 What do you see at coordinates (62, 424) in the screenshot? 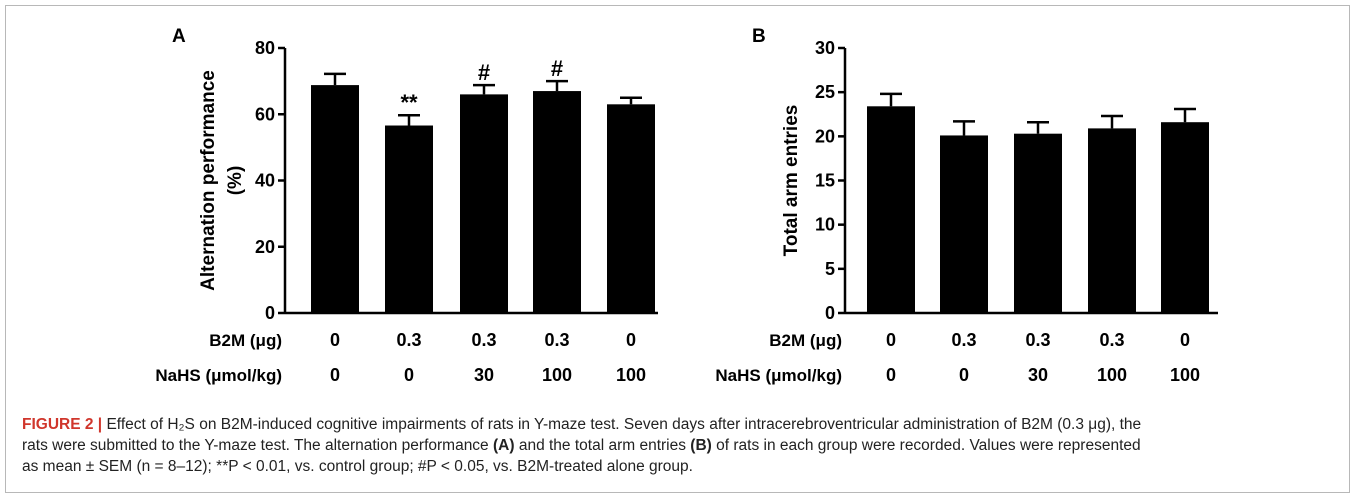
I see `caption-label: FIGURE 2 |` at bounding box center [62, 424].